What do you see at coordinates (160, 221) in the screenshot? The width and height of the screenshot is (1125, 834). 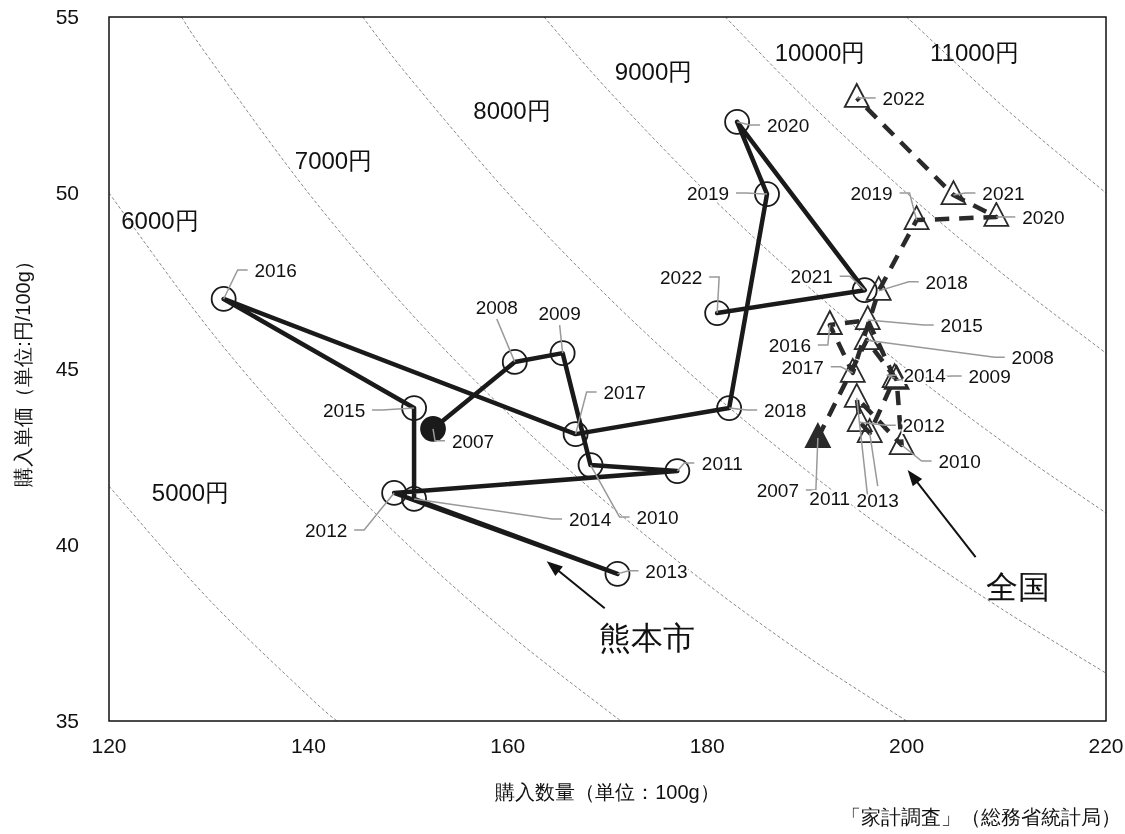 I see `annotation: 6000円` at bounding box center [160, 221].